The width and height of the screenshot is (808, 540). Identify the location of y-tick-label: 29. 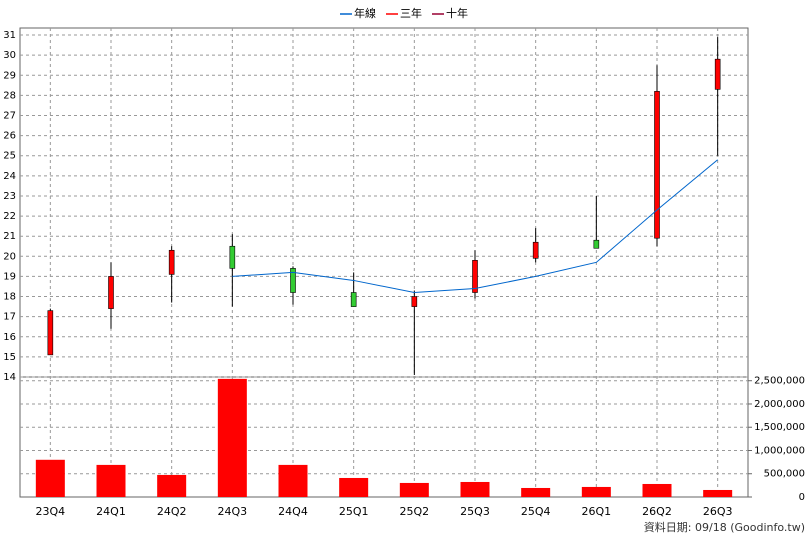
(9, 75).